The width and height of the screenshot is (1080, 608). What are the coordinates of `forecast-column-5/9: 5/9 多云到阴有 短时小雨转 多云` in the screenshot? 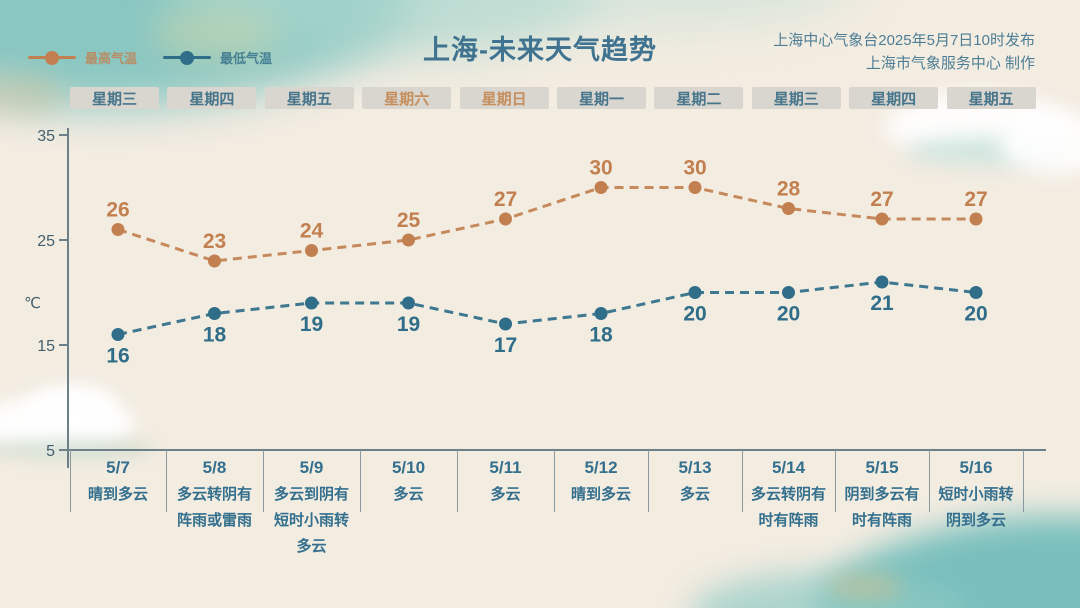 It's located at (311, 505).